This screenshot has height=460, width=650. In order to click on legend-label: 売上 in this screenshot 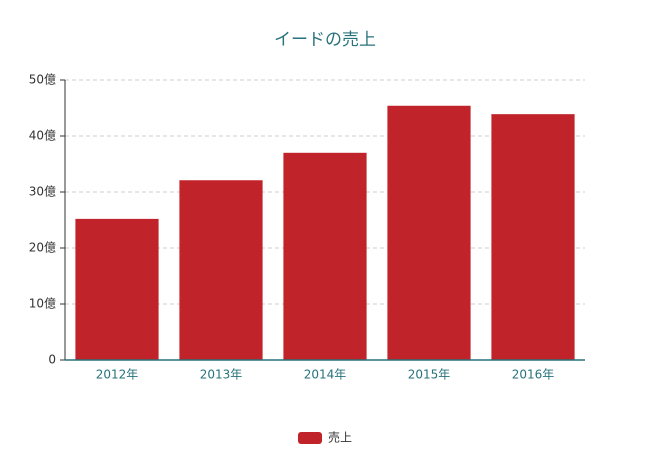, I will do `click(340, 437)`.